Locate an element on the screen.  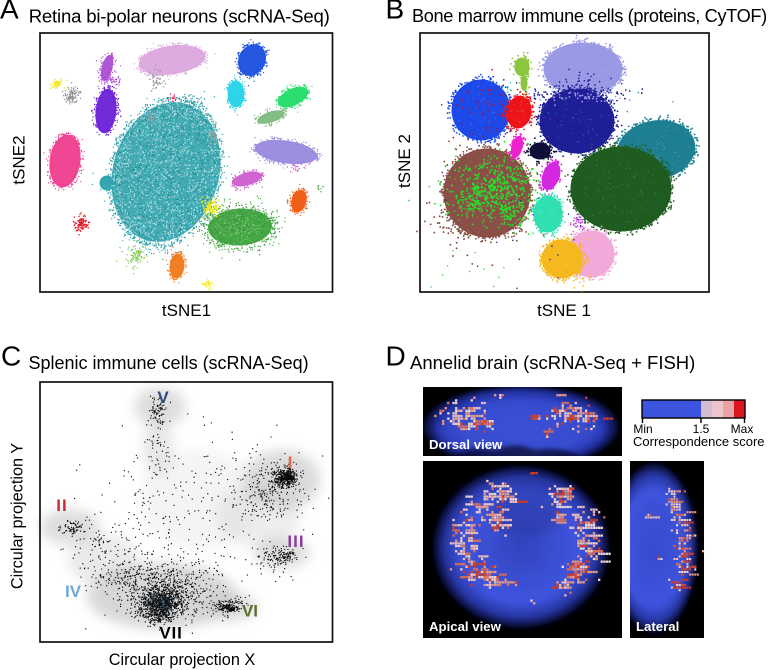
svg-text: Circular projection X is located at coordinates (182, 660).